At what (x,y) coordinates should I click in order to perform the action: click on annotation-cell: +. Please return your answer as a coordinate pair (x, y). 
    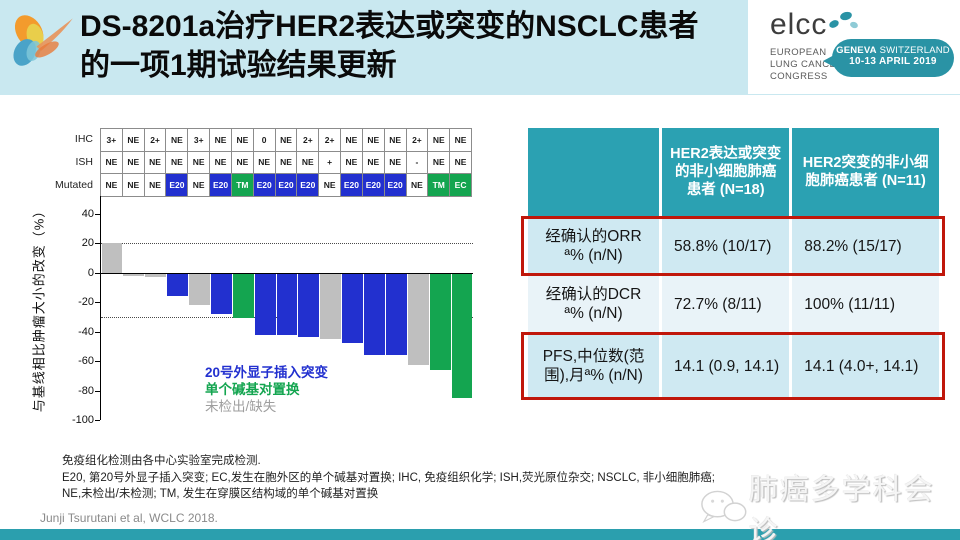
    Looking at the image, I should click on (330, 163).